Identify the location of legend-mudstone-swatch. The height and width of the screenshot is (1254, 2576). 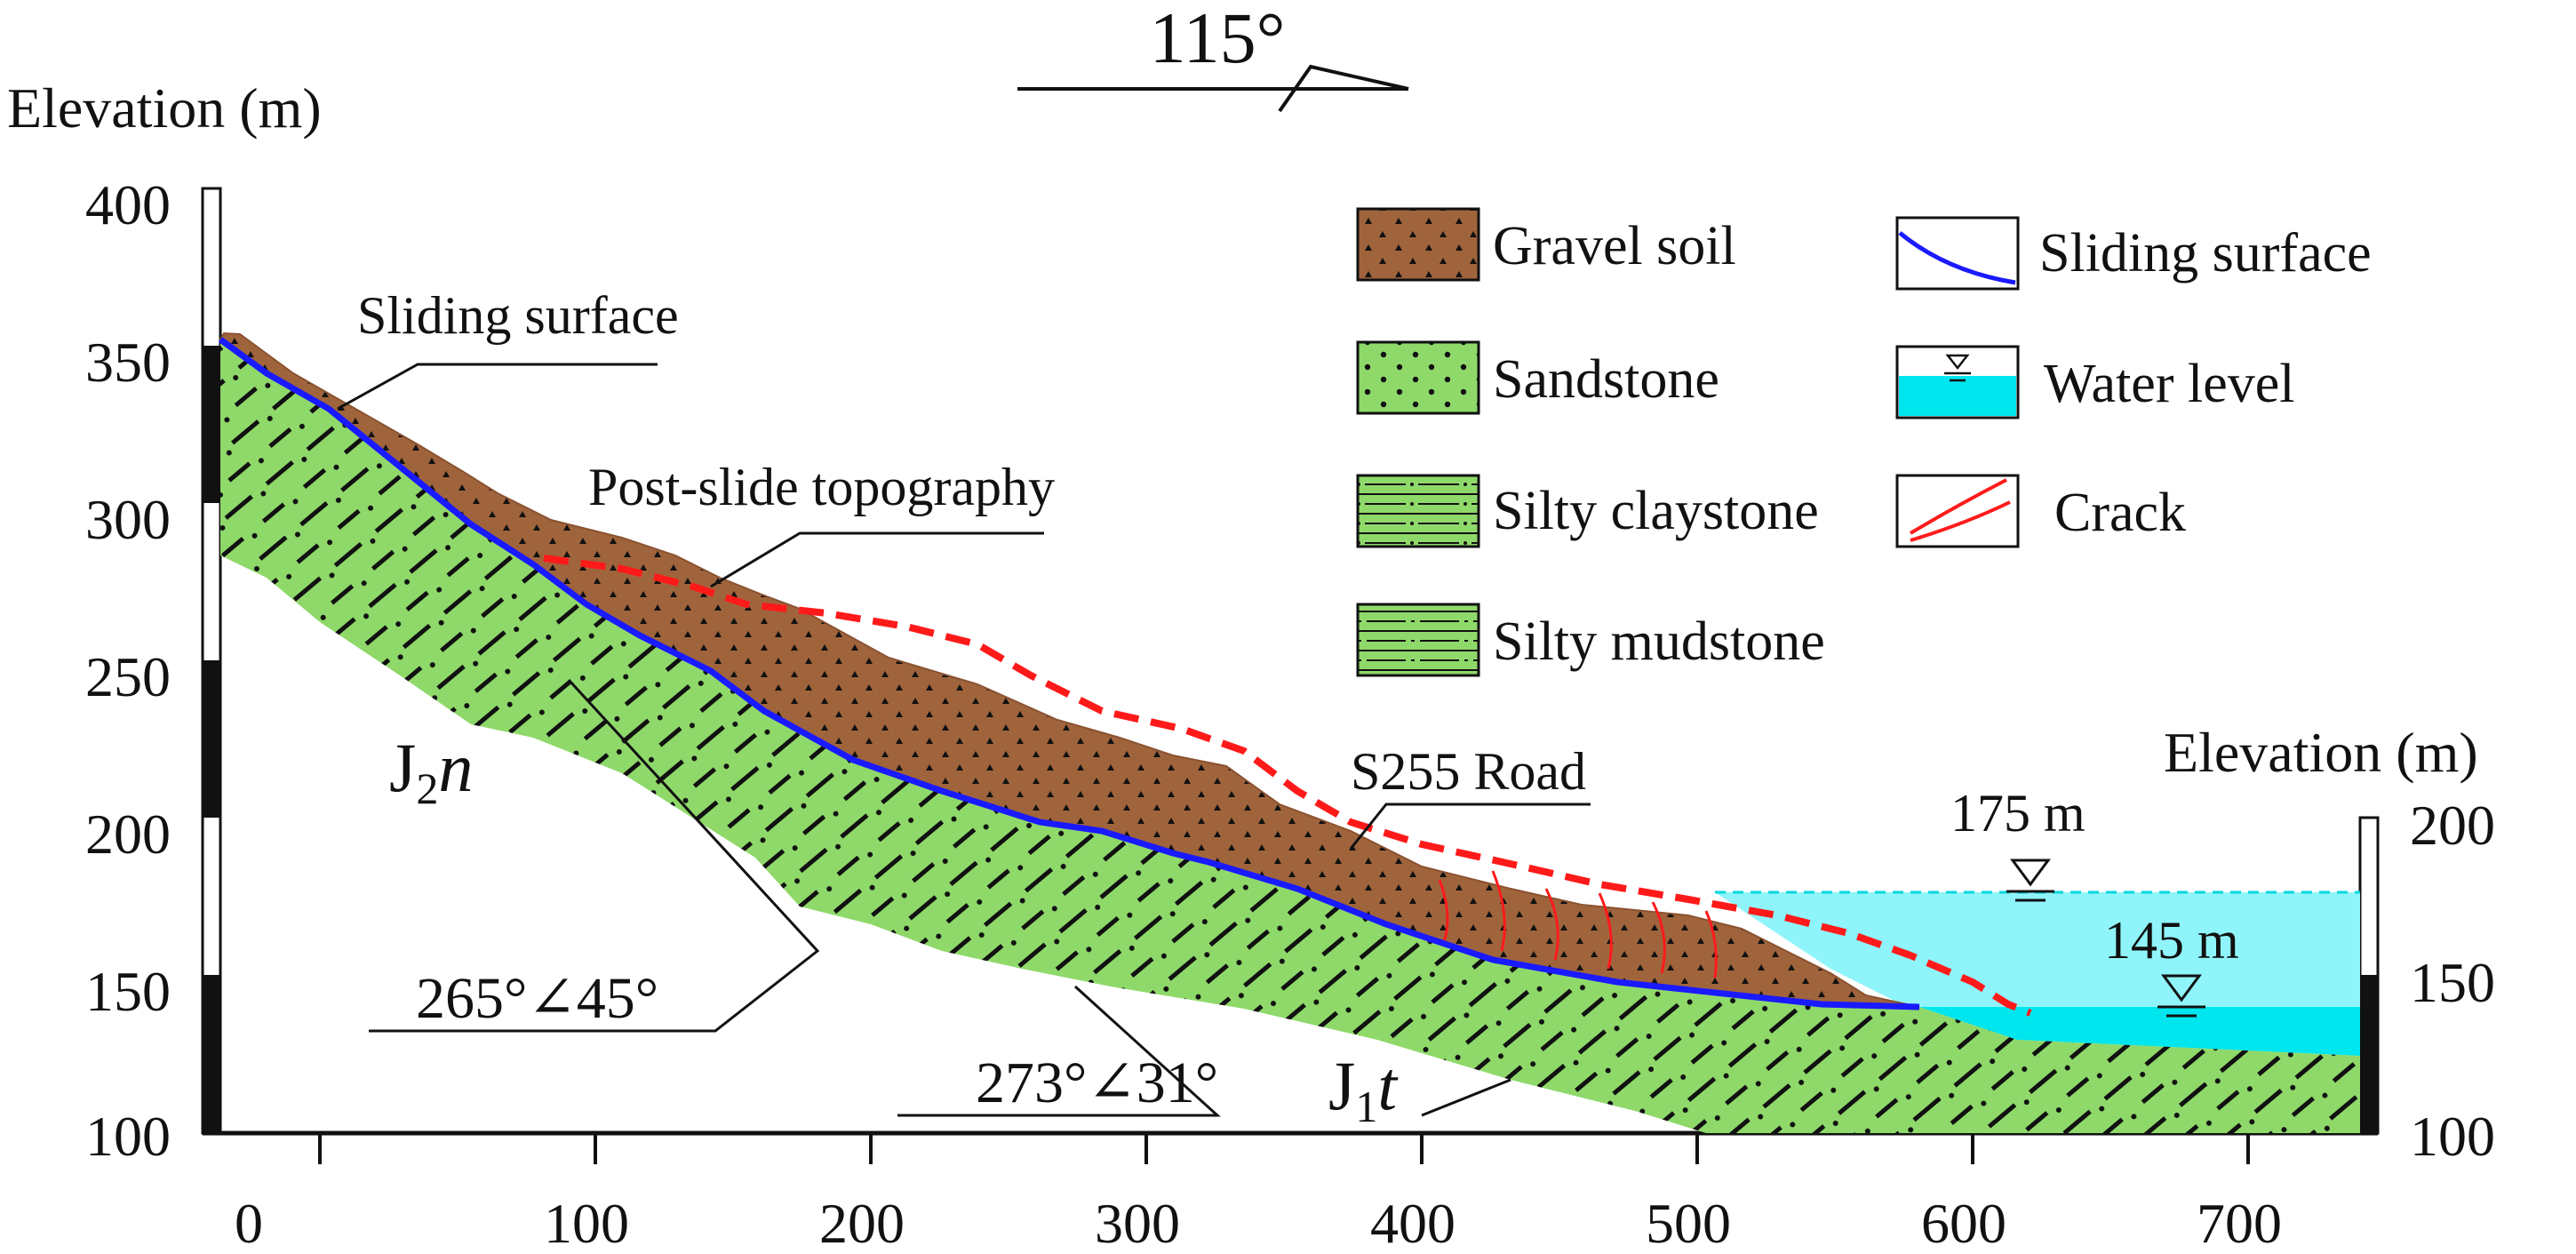
(1418, 640).